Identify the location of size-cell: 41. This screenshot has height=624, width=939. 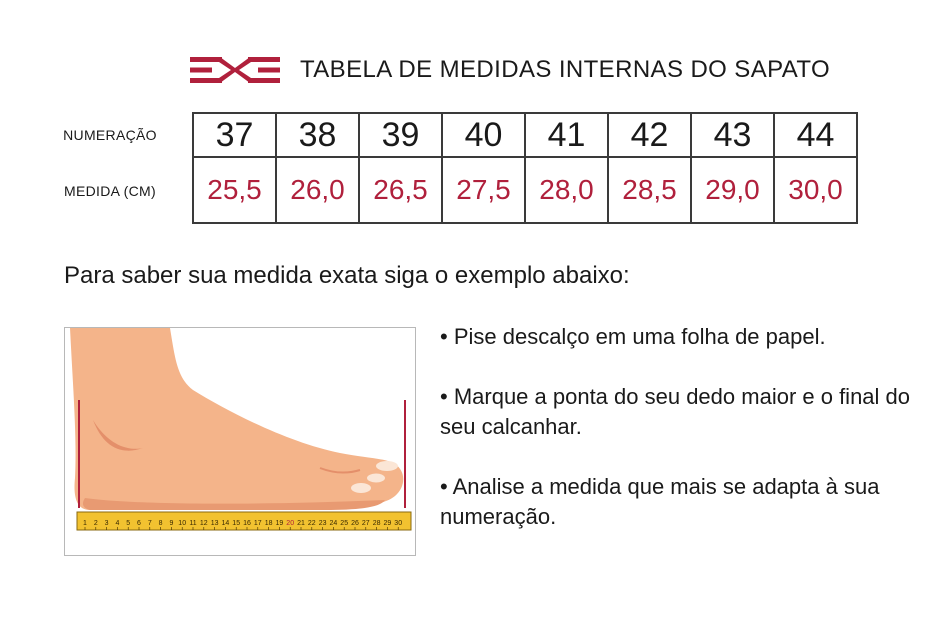
(566, 135).